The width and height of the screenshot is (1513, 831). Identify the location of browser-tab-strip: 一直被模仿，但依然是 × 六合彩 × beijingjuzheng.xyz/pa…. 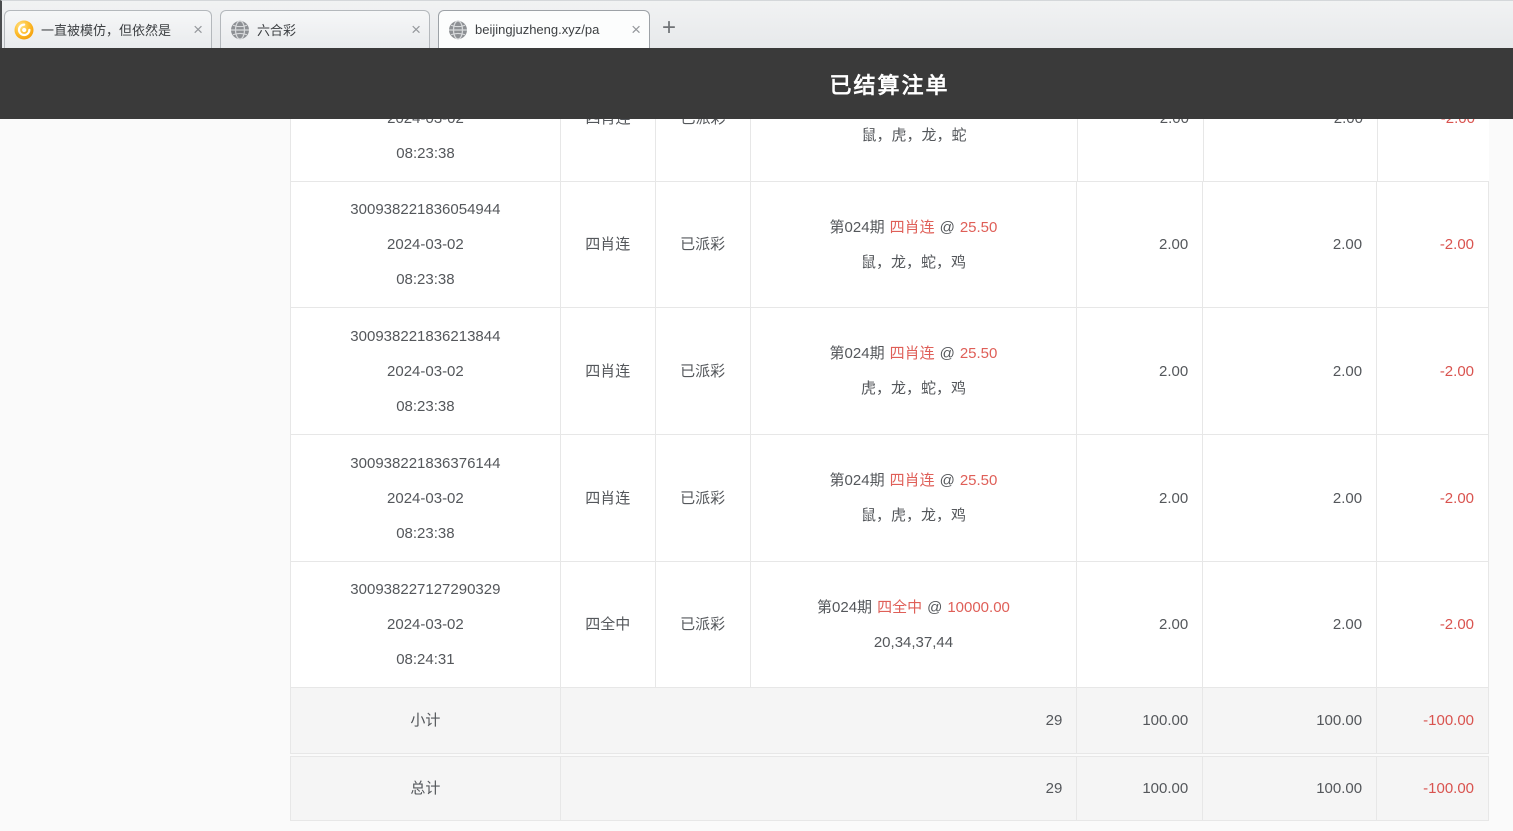
(756, 24).